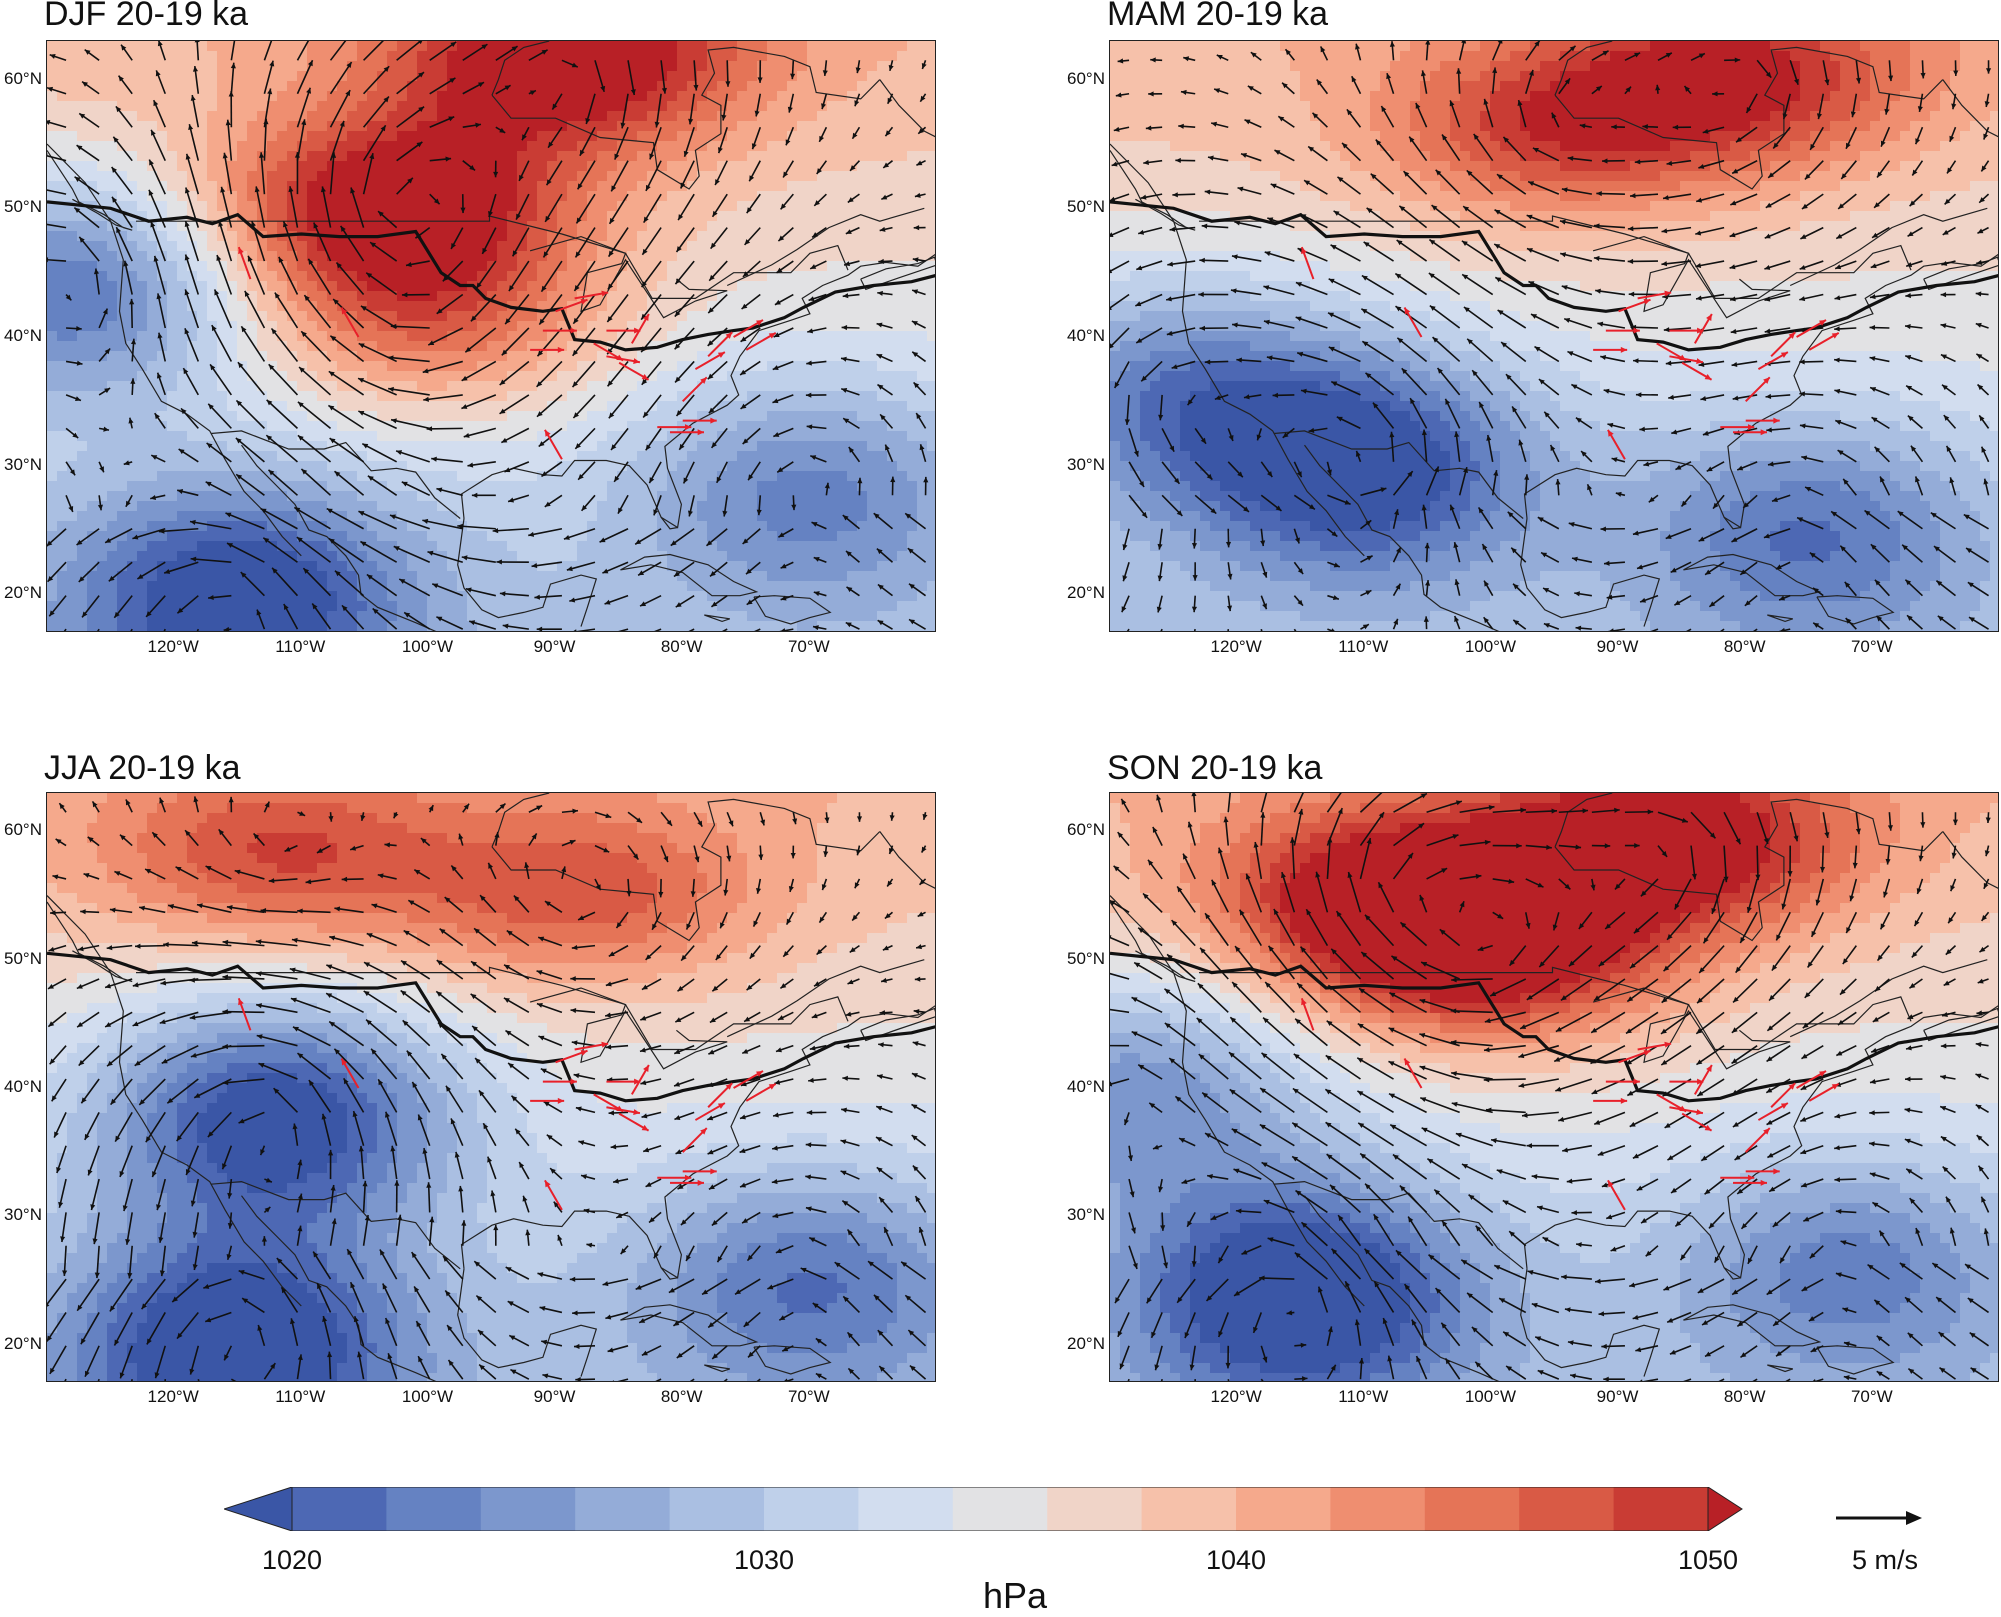 This screenshot has height=1617, width=2001. Describe the element at coordinates (764, 1560) in the screenshot. I see `colorbar-tick-label: 1030` at that location.